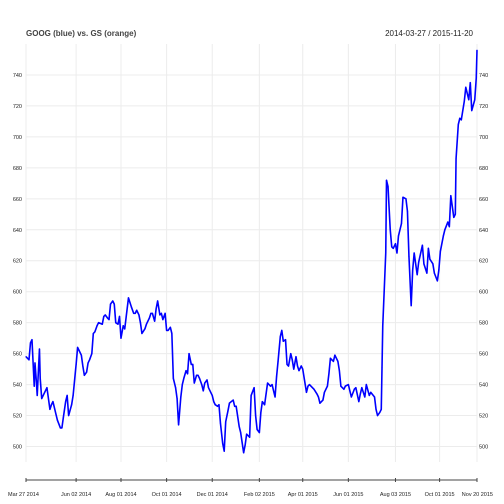 The image size is (504, 504). I want to click on y-tick-label-right: 540, so click(483, 386).